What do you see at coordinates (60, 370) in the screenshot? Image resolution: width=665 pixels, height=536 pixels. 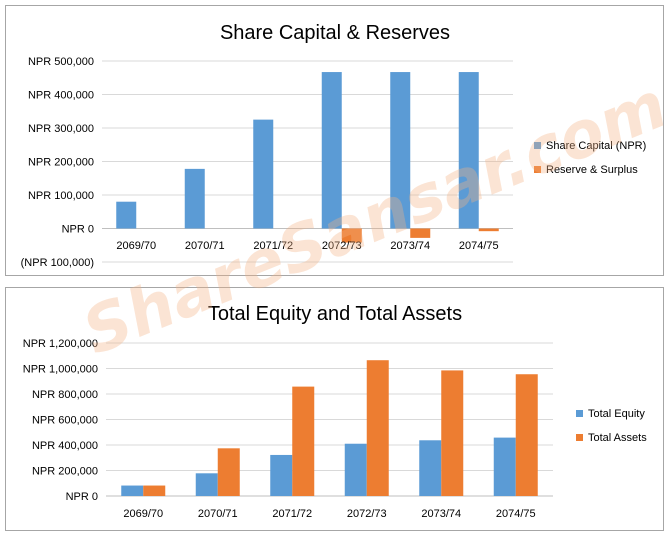 I see `y-tick-label: NPR 1,000,000` at bounding box center [60, 370].